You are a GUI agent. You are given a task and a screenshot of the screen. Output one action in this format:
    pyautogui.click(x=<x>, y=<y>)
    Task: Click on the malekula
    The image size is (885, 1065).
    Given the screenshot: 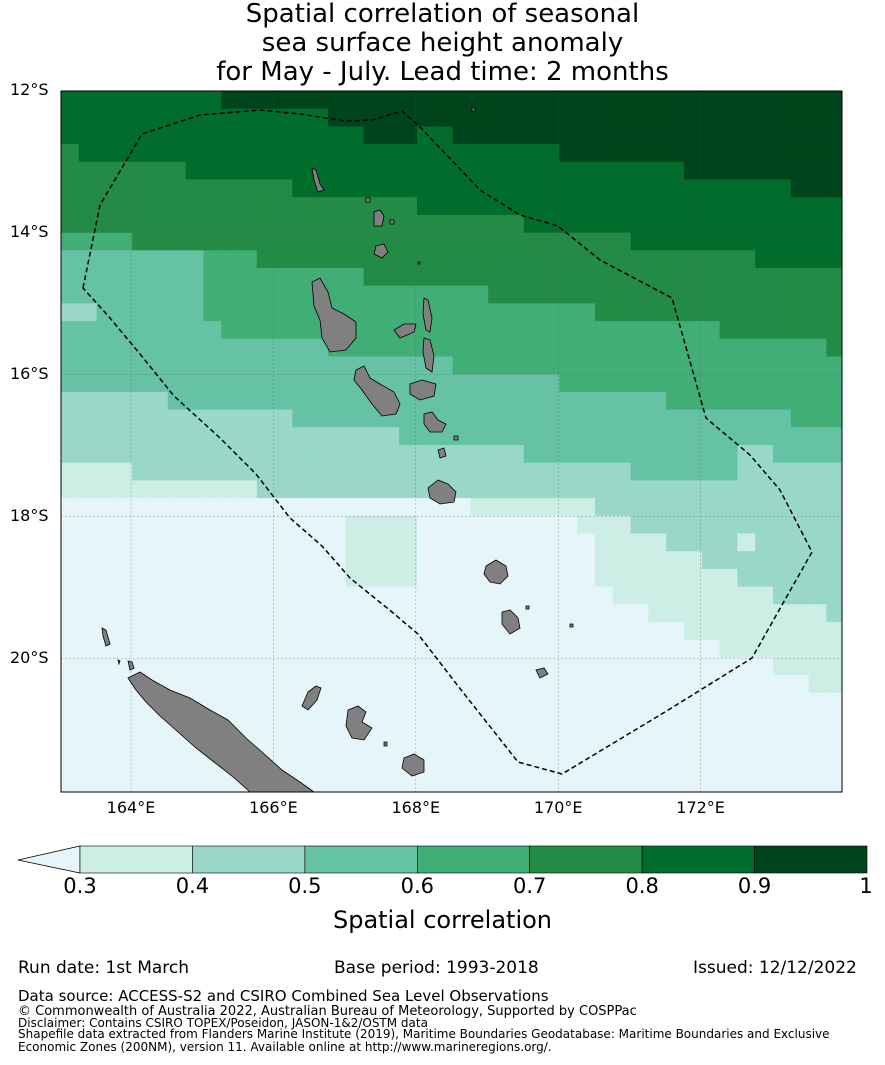 What is the action you would take?
    pyautogui.click(x=377, y=391)
    